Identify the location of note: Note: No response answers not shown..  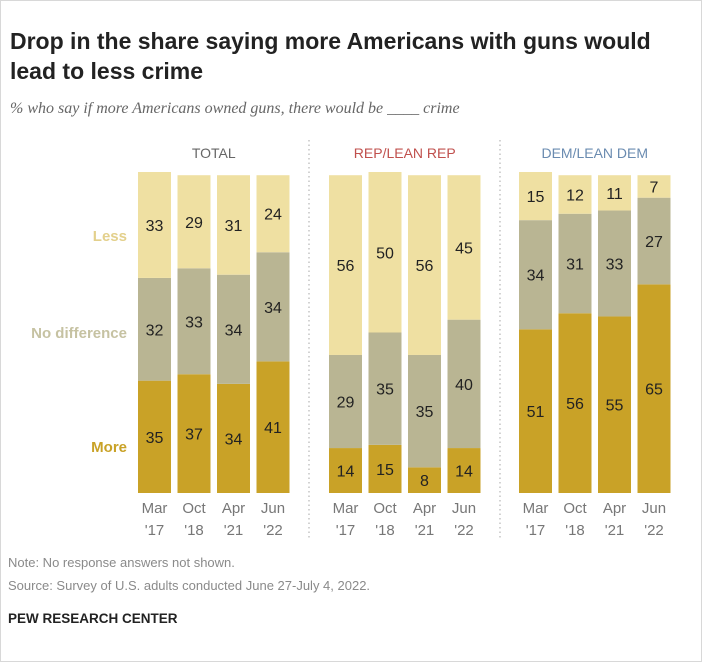
(121, 562).